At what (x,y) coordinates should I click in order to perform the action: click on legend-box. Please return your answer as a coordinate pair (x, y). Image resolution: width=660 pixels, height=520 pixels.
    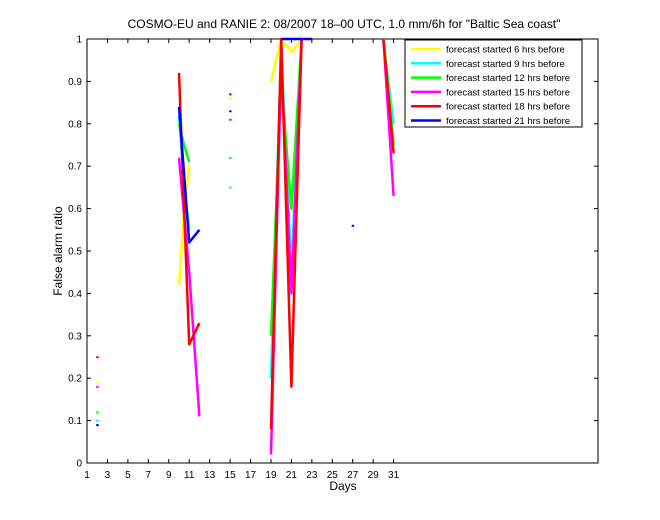
    Looking at the image, I should click on (493, 83).